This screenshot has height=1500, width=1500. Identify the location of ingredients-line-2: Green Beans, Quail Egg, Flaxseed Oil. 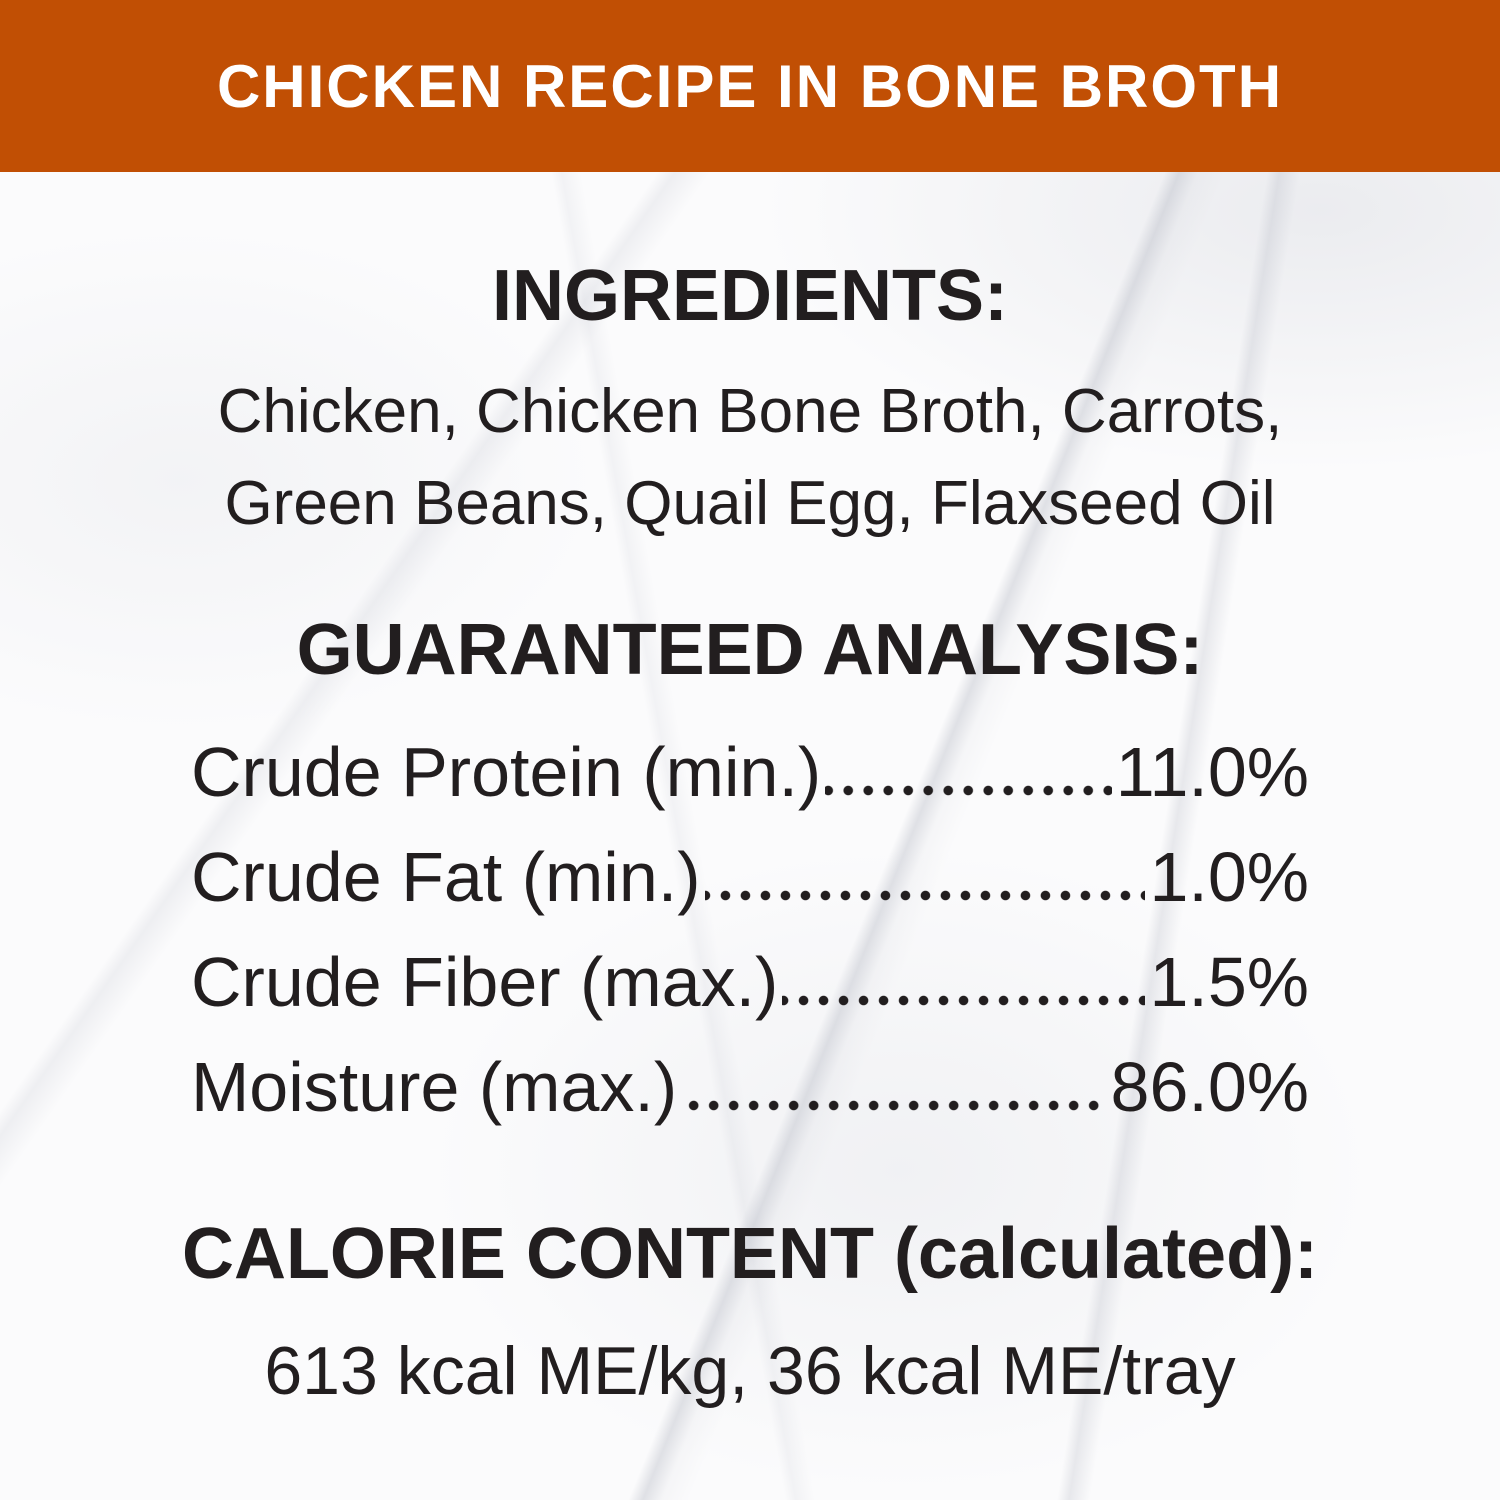
(750, 503).